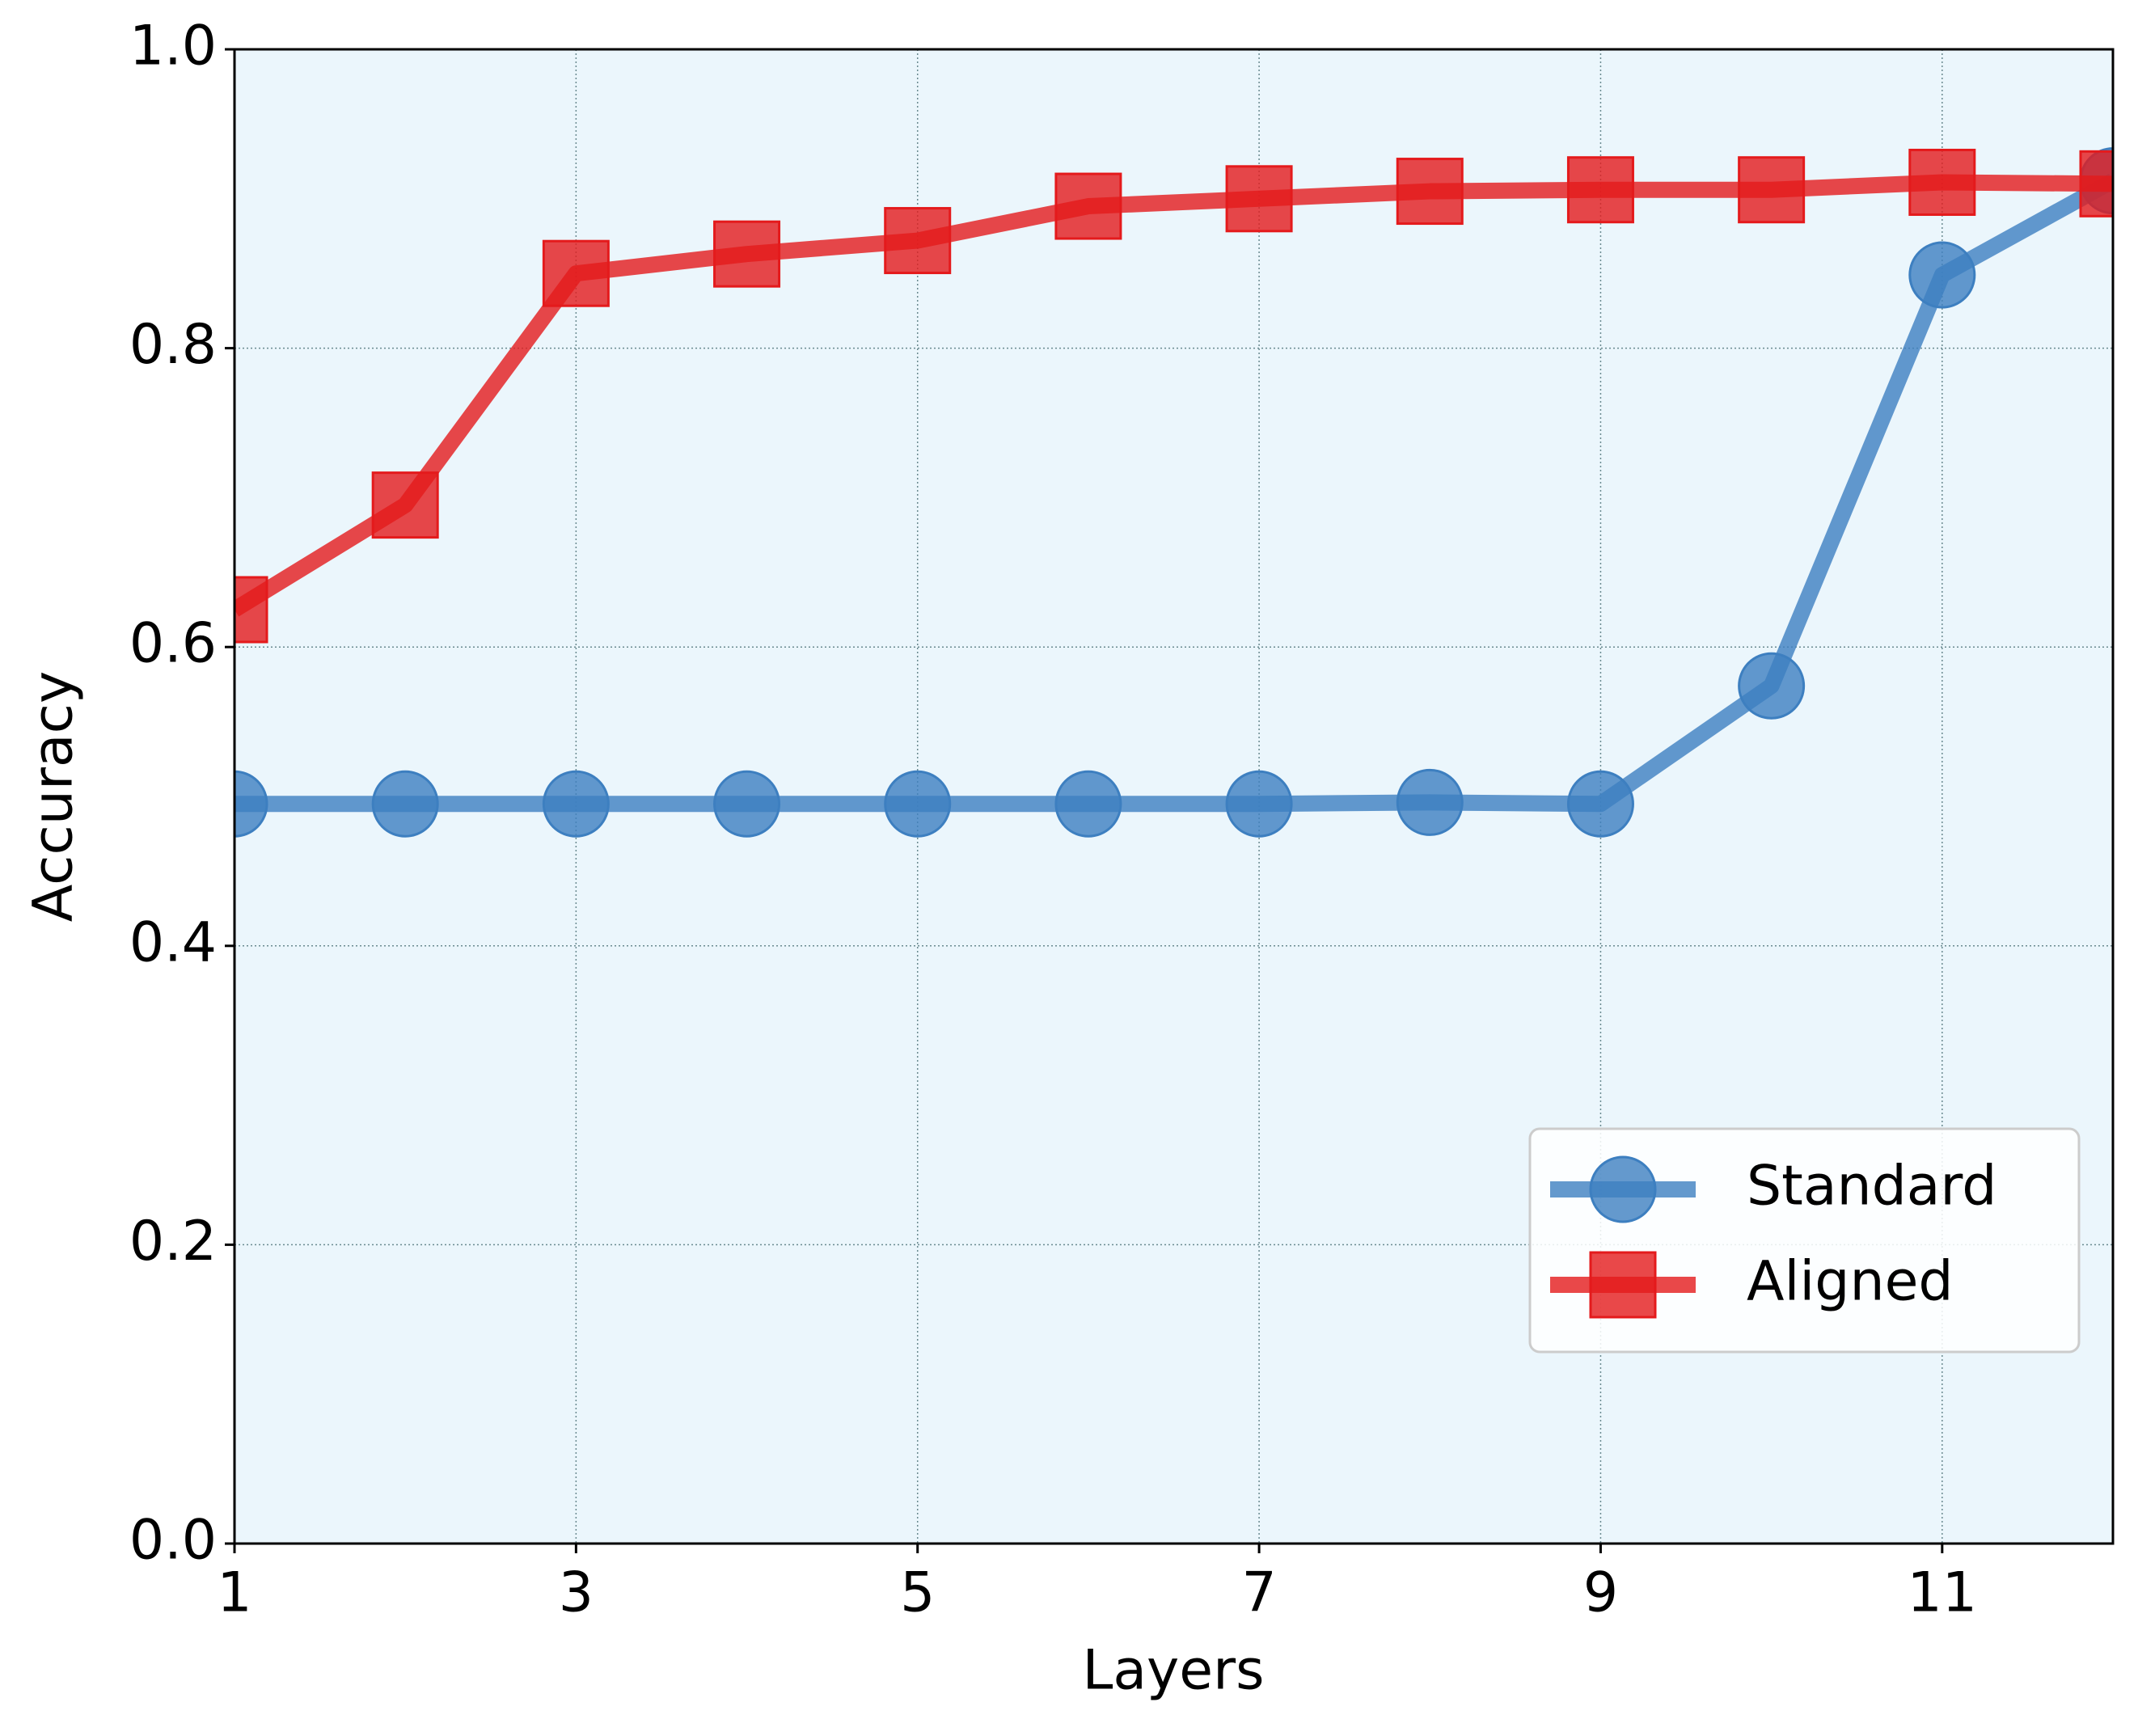  I want to click on legend-label: Aligned, so click(1850, 1282).